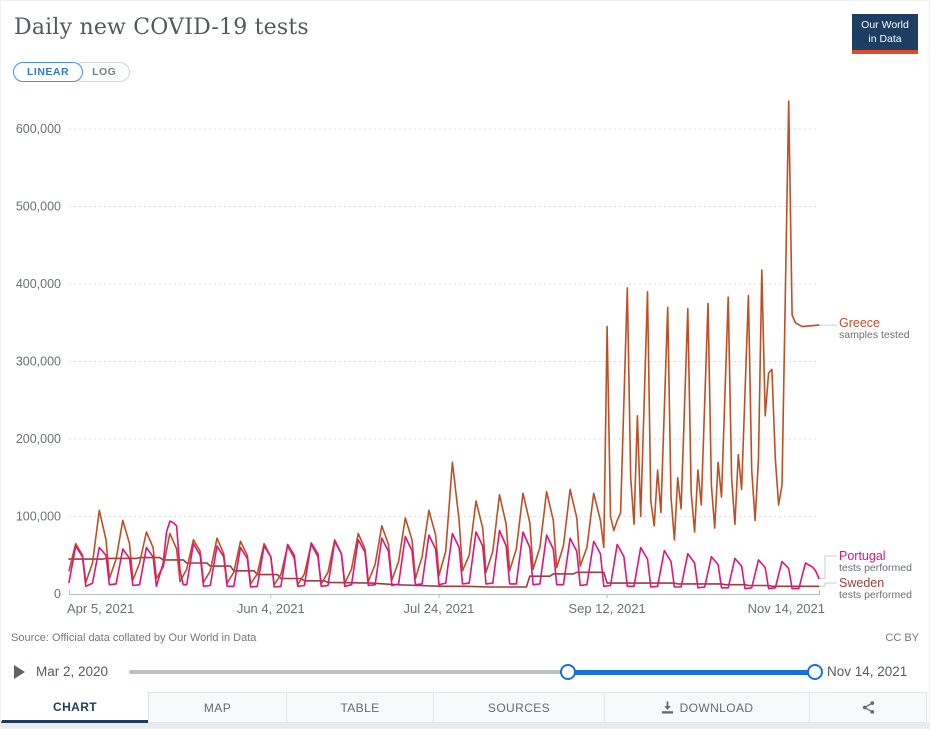  What do you see at coordinates (667, 707) in the screenshot?
I see `download-icon` at bounding box center [667, 707].